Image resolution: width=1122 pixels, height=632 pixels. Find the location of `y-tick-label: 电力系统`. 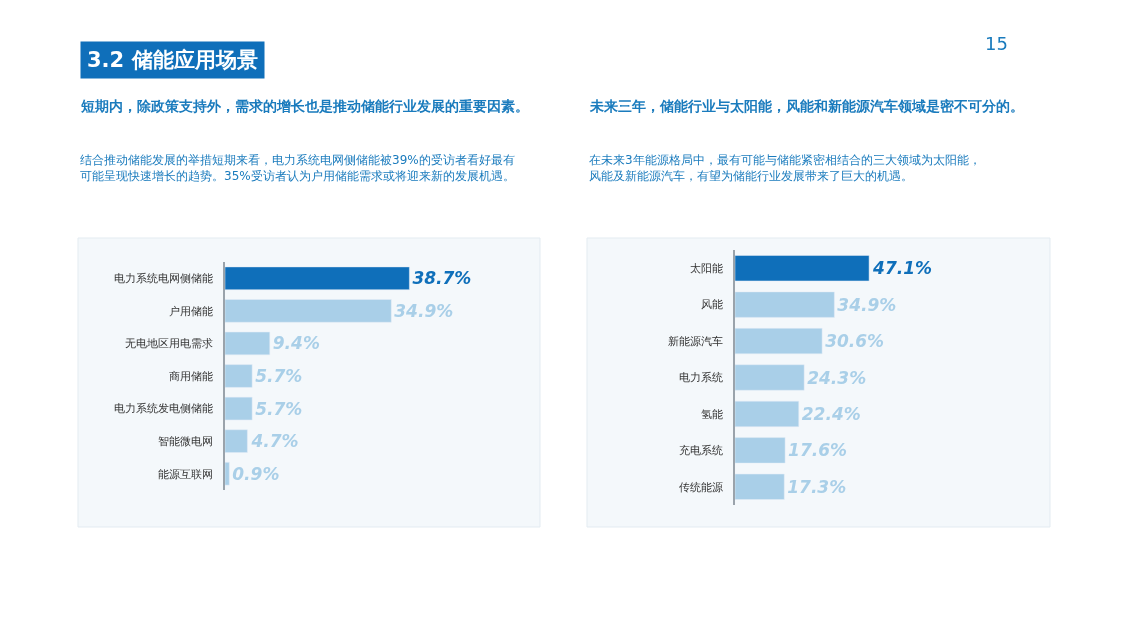

y-tick-label: 电力系统 is located at coordinates (701, 378).